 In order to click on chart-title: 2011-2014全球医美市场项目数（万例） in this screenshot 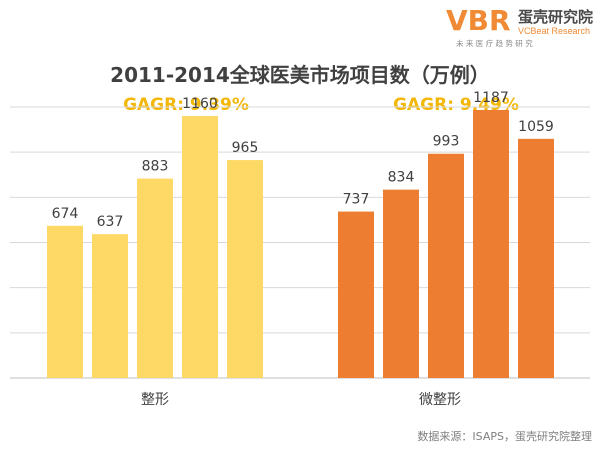, I will do `click(300, 75)`.